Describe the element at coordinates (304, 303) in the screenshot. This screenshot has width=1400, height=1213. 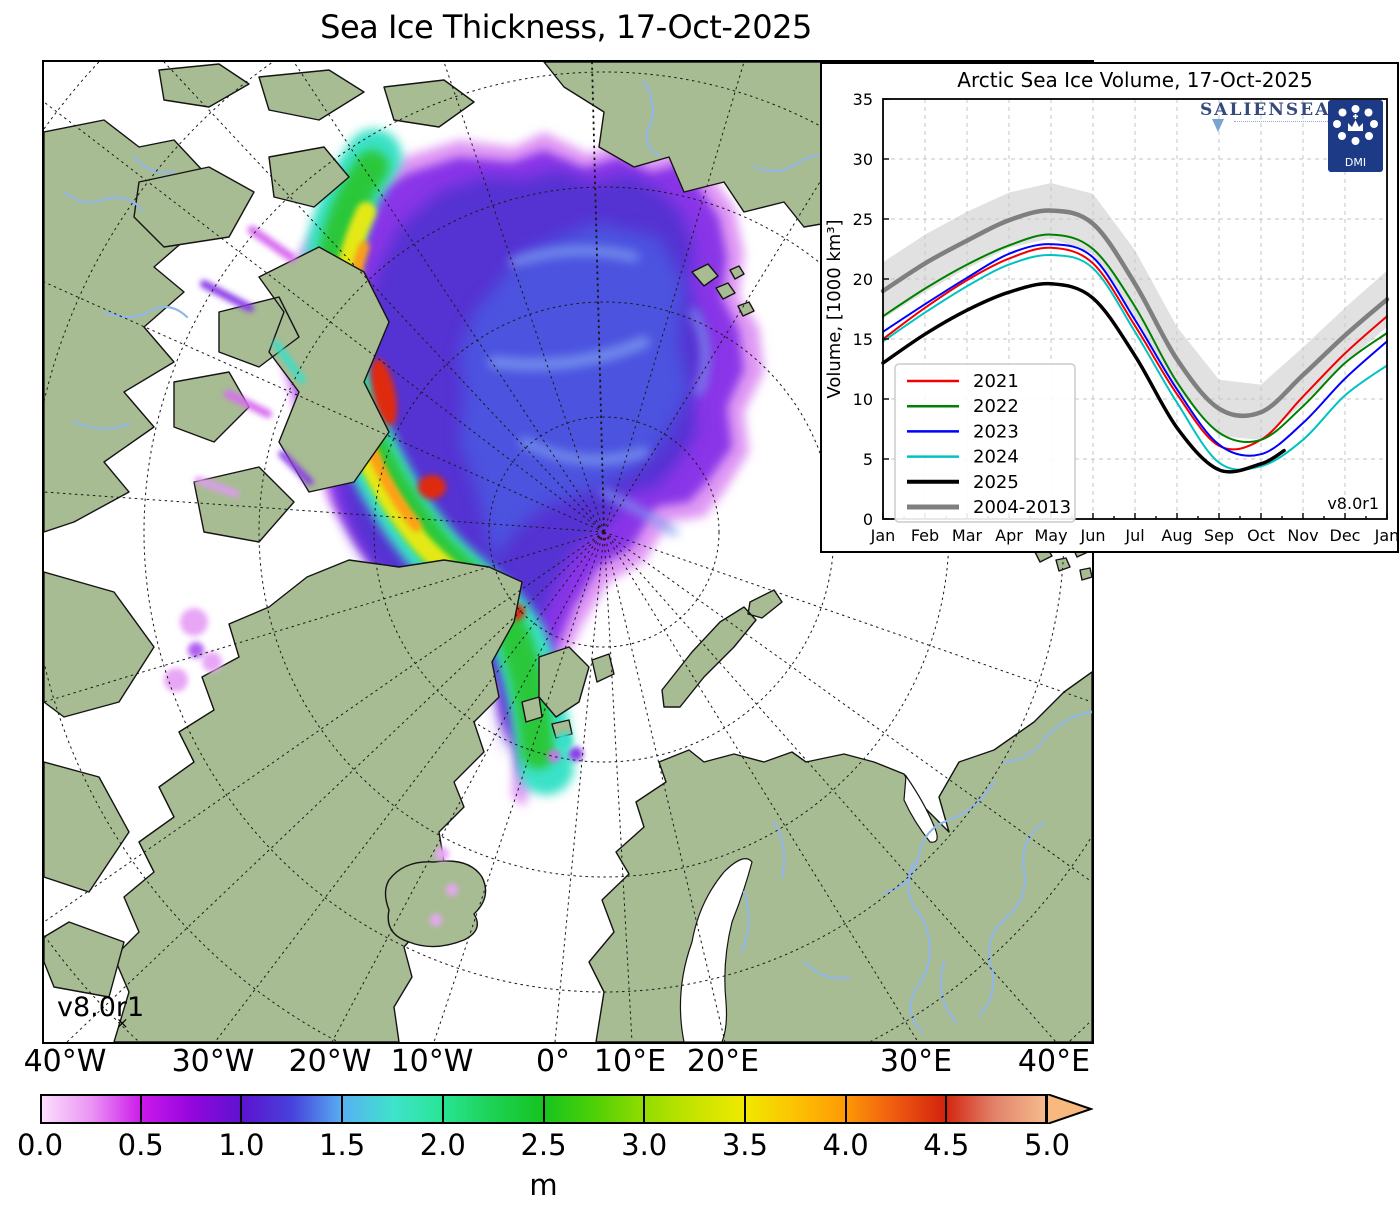
I see `land-arctic-islands` at that location.